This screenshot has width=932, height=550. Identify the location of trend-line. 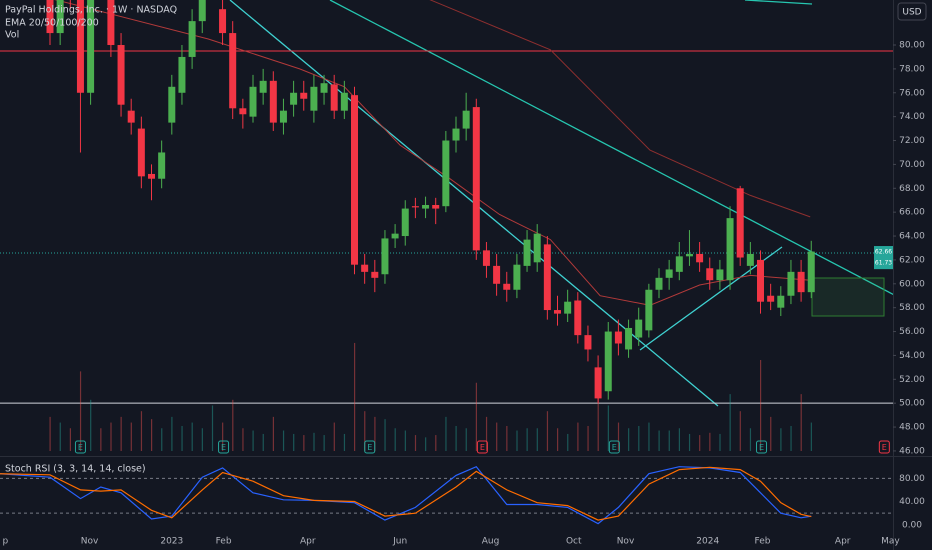
(778, 2).